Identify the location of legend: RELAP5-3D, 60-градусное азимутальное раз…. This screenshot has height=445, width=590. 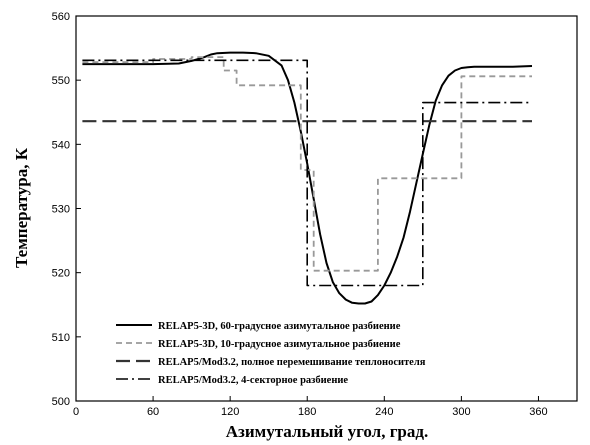
(271, 353).